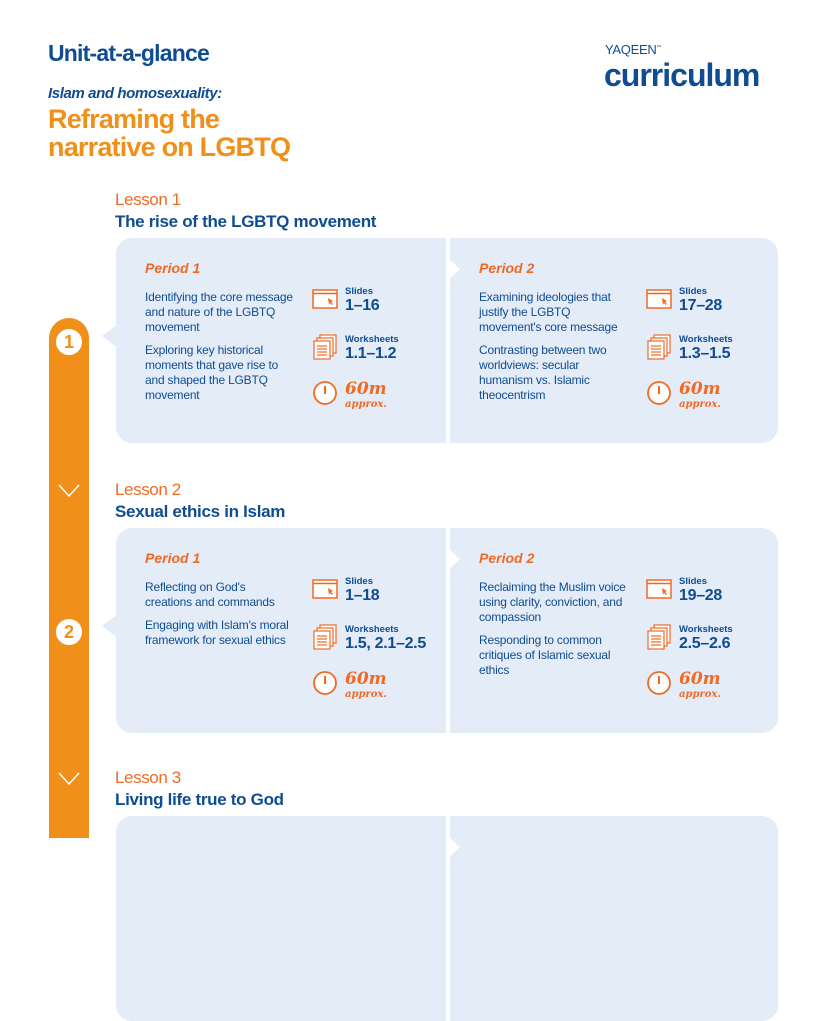 This screenshot has height=1021, width=828. Describe the element at coordinates (134, 119) in the screenshot. I see `title-line-1: Reframing the` at that location.